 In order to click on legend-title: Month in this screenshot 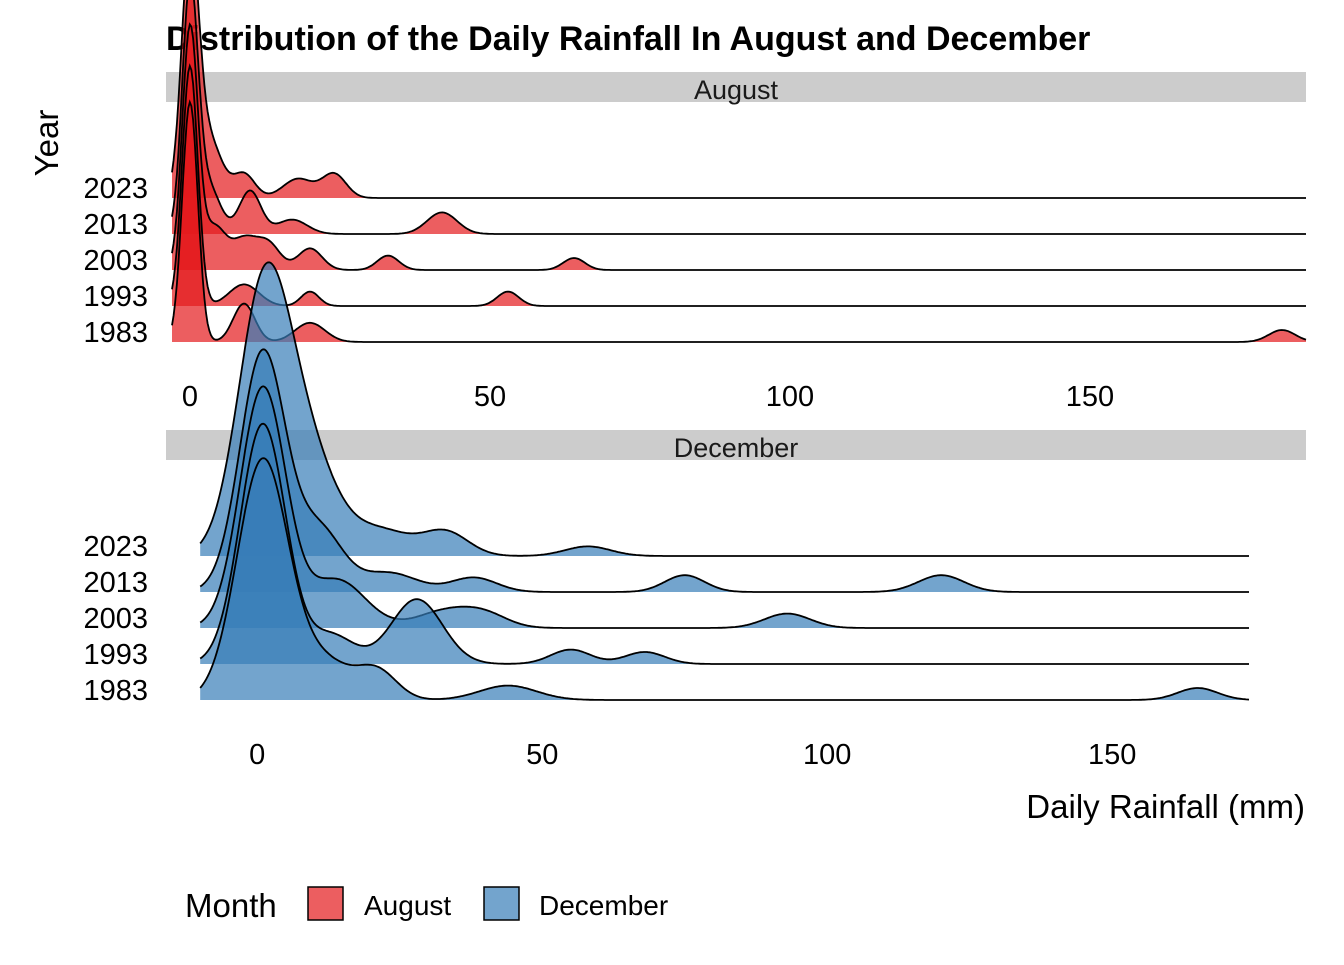, I will do `click(231, 905)`.